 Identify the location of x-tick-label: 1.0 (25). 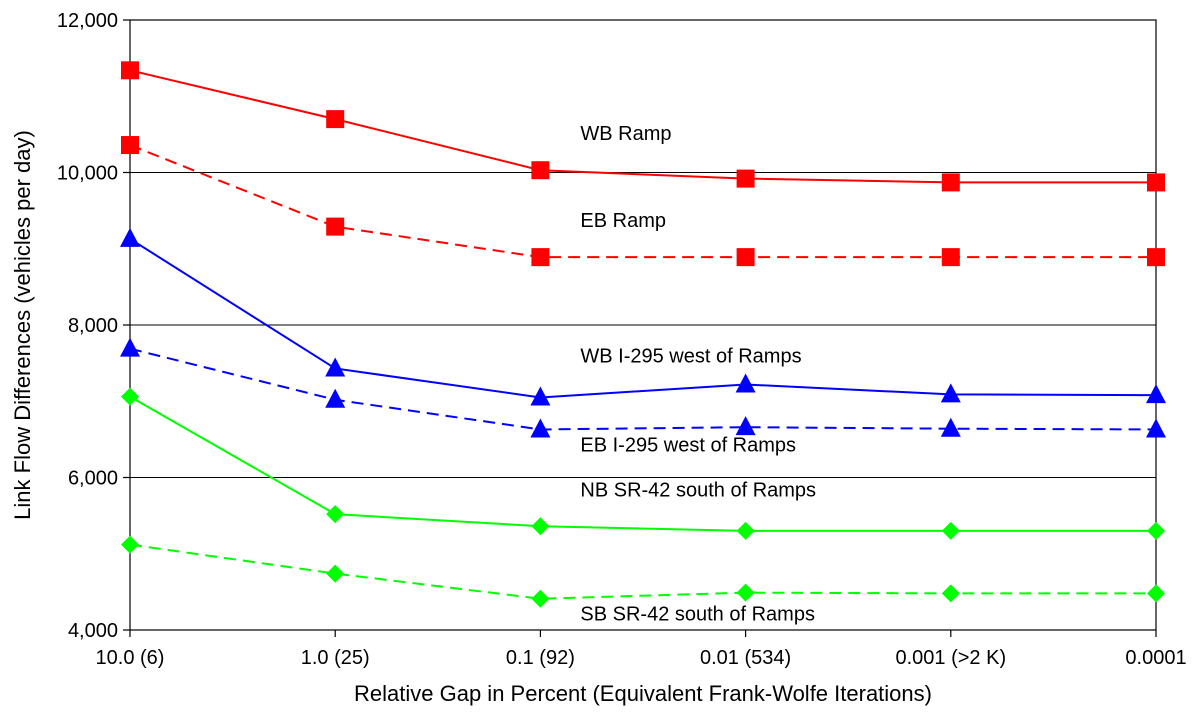
(335, 658).